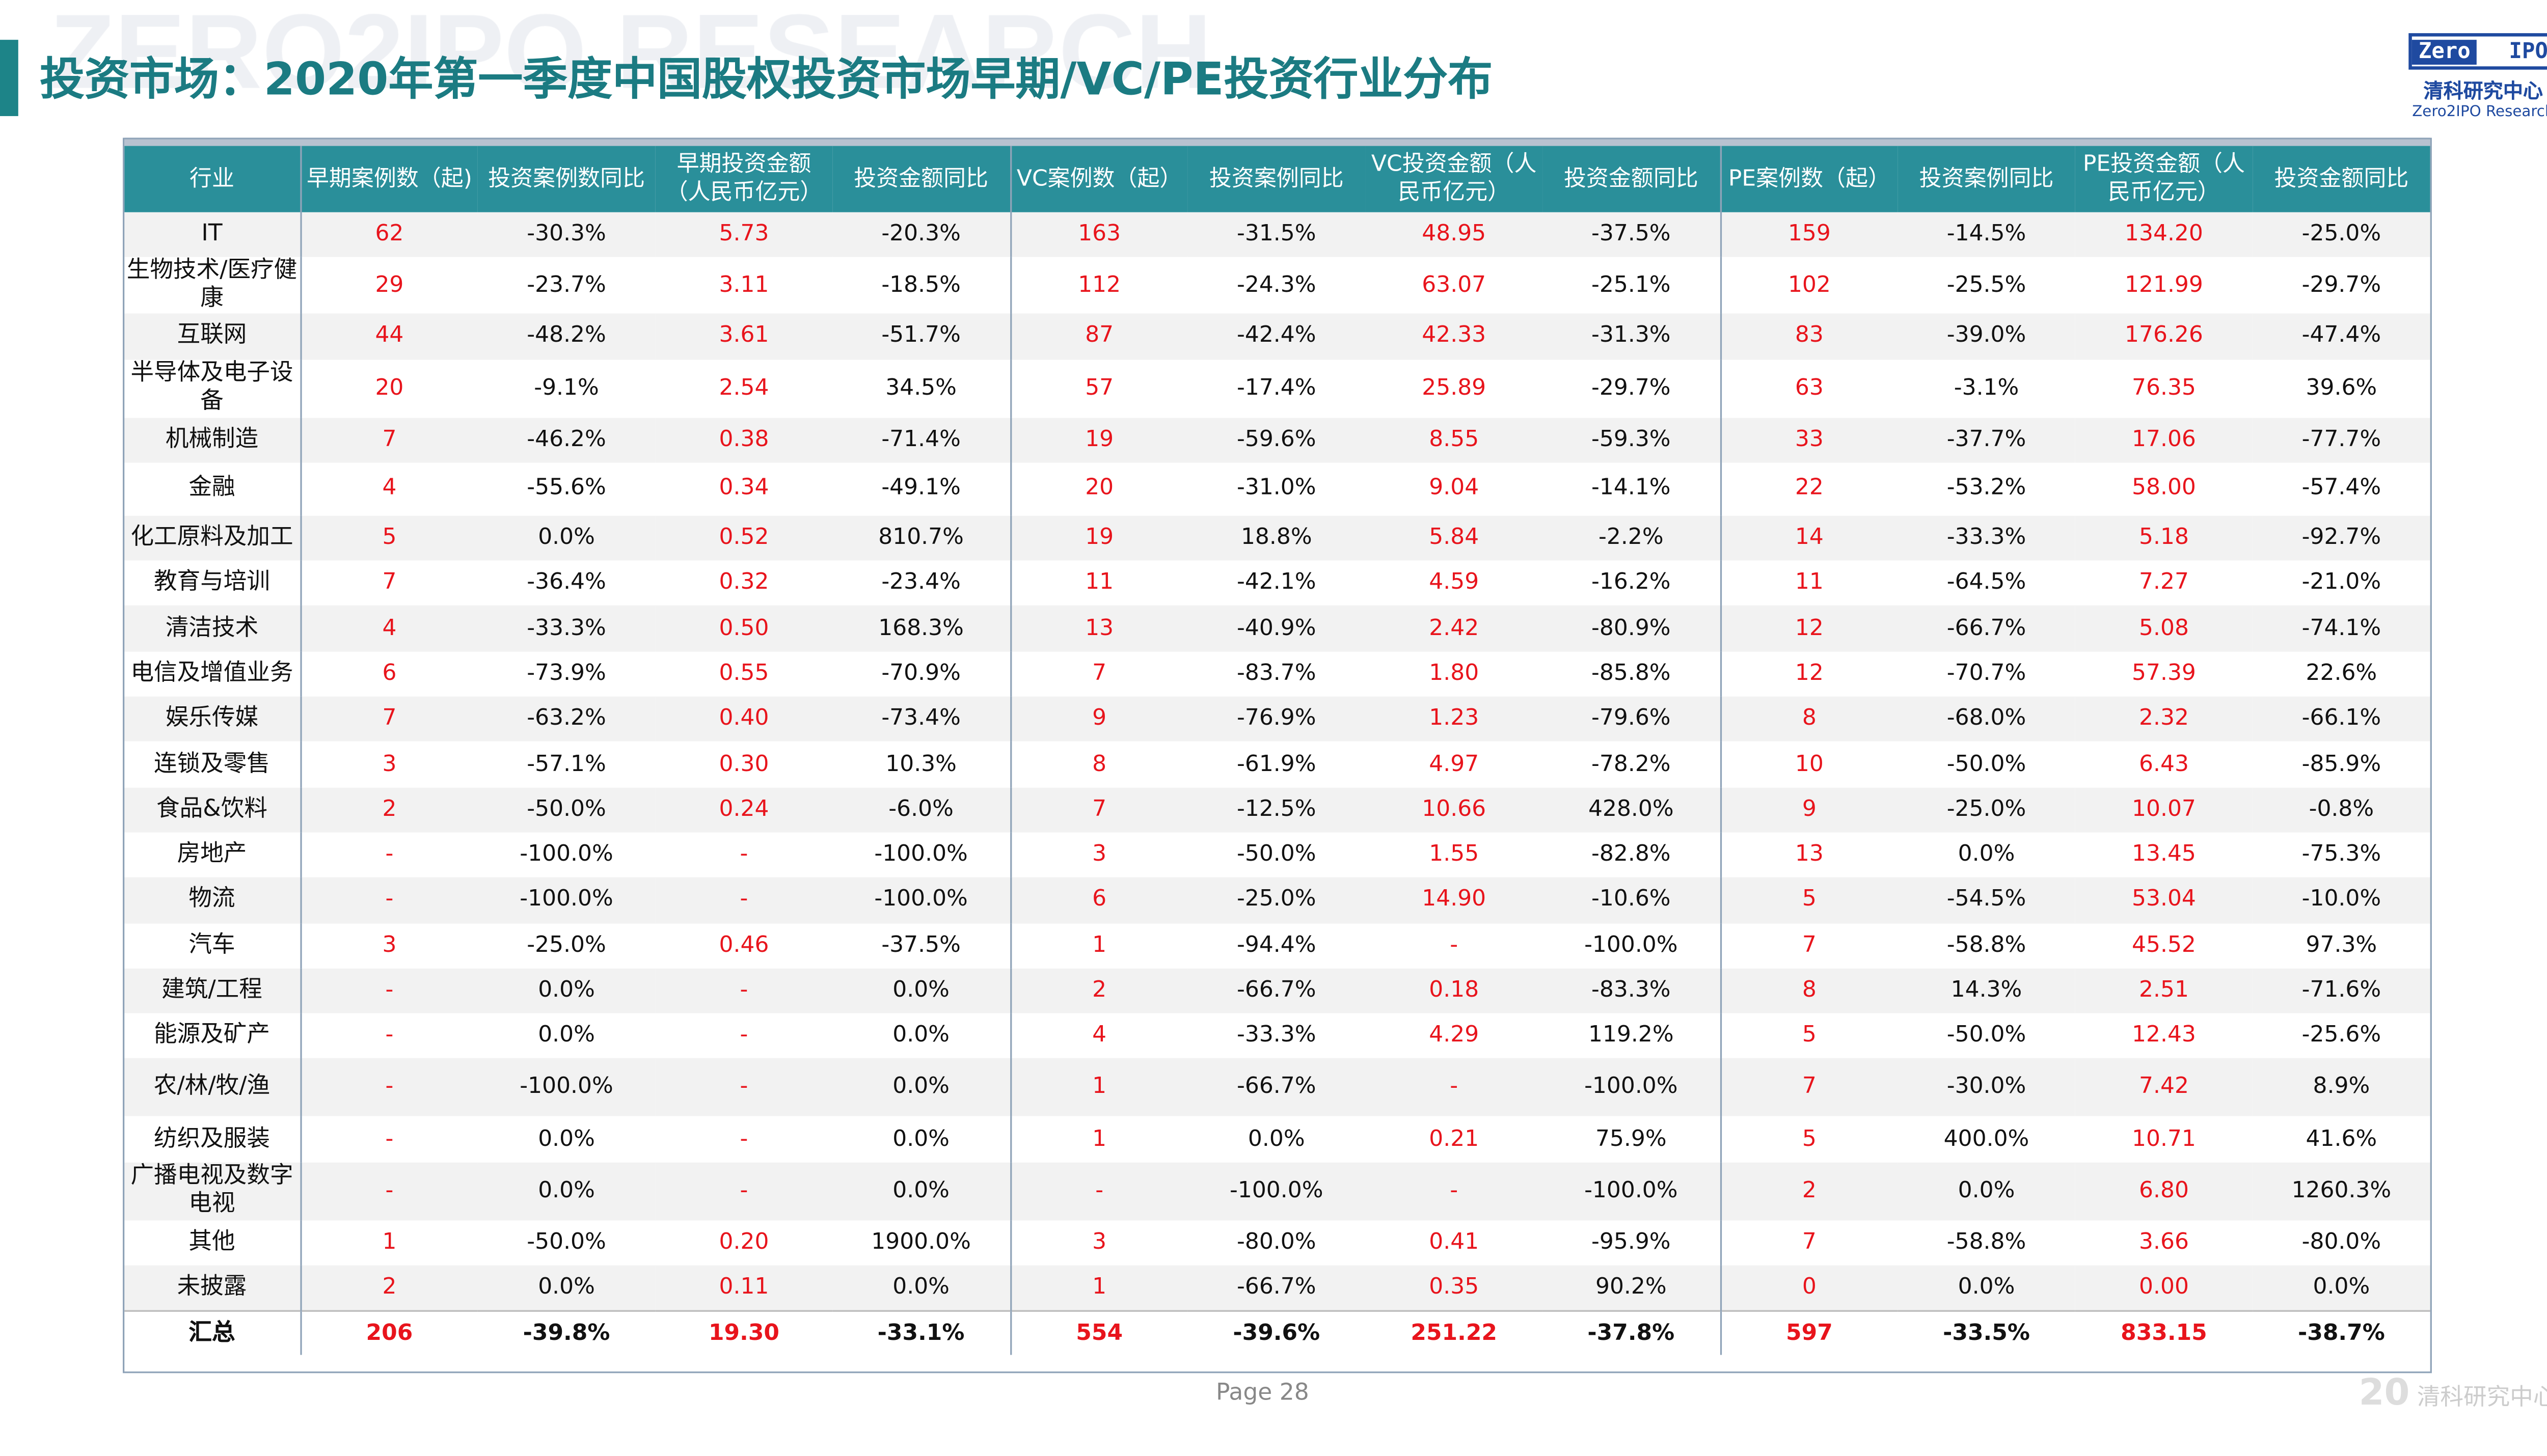  Describe the element at coordinates (2164, 179) in the screenshot. I see `column-header: PE投资金额（人民币亿元）` at that location.